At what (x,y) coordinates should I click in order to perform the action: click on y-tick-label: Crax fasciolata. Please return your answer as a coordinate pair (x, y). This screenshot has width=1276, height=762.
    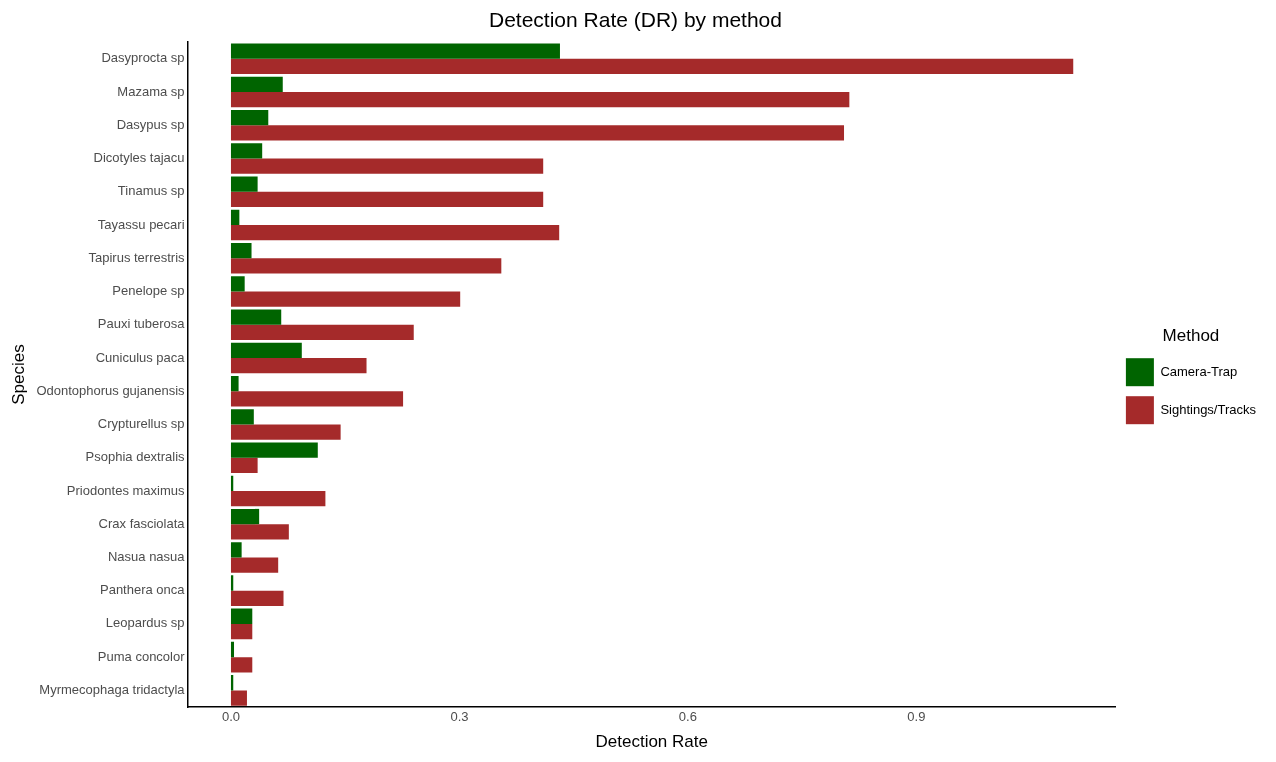
    Looking at the image, I should click on (142, 523).